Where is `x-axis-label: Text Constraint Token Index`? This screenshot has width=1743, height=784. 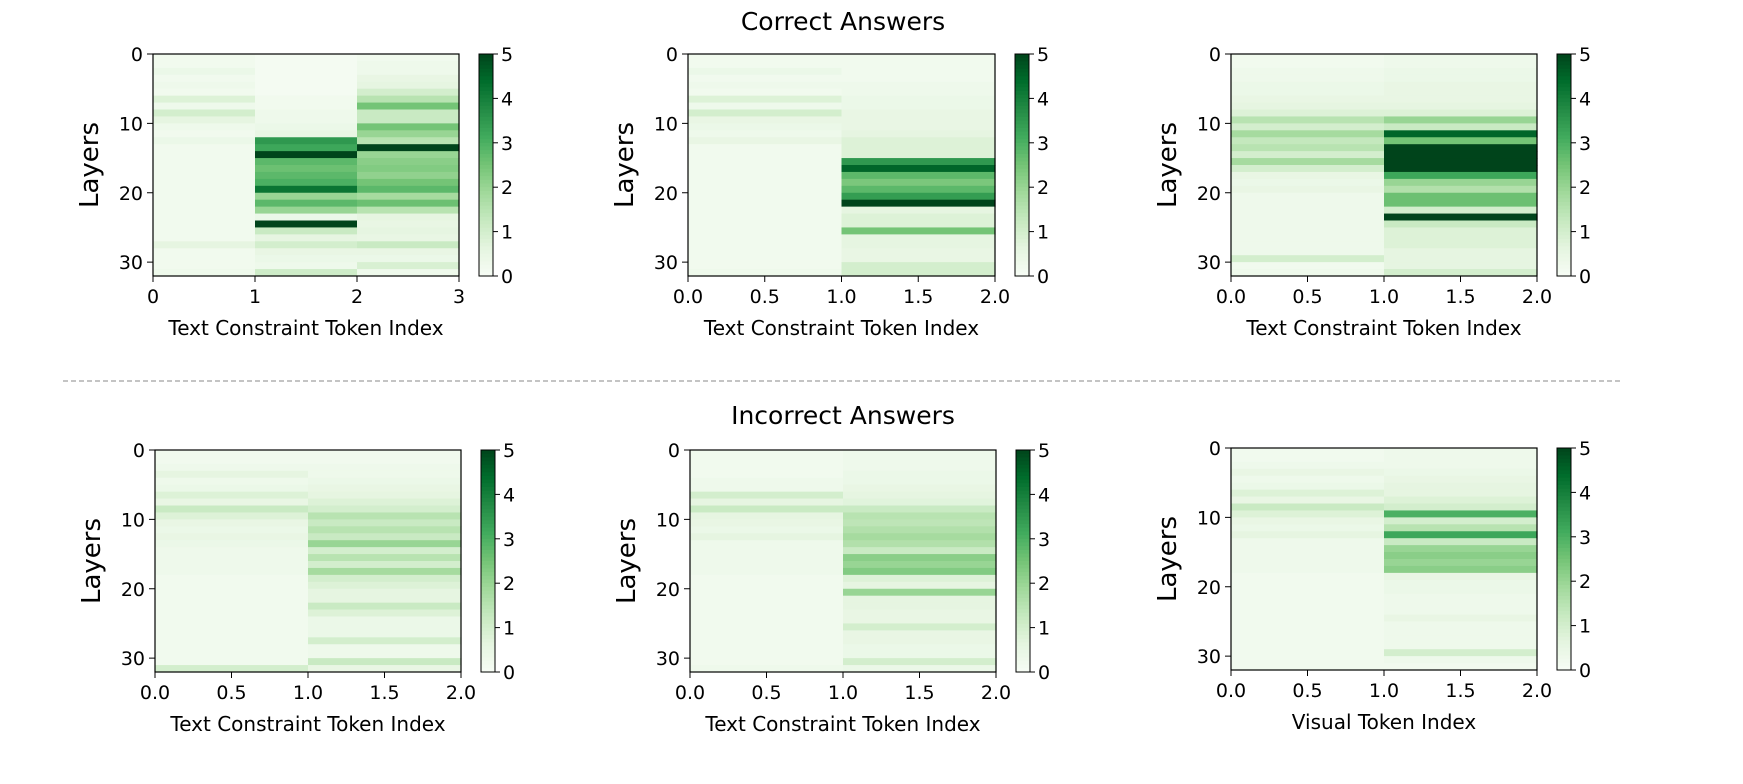 x-axis-label: Text Constraint Token Index is located at coordinates (307, 724).